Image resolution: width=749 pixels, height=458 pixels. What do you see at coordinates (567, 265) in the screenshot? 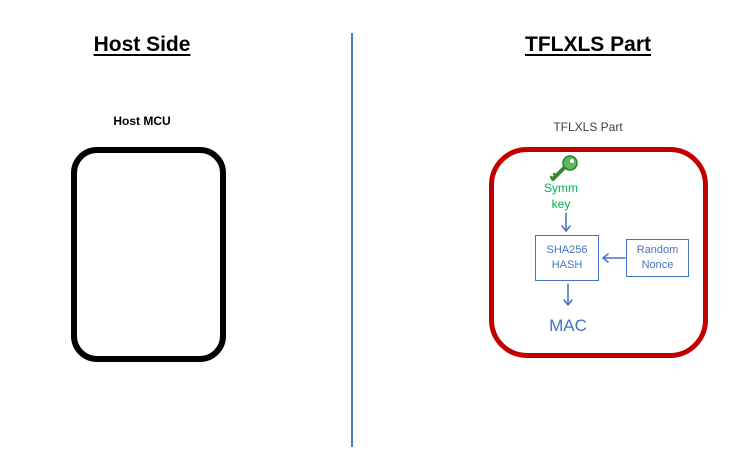
I see `hash-label: HASH` at bounding box center [567, 265].